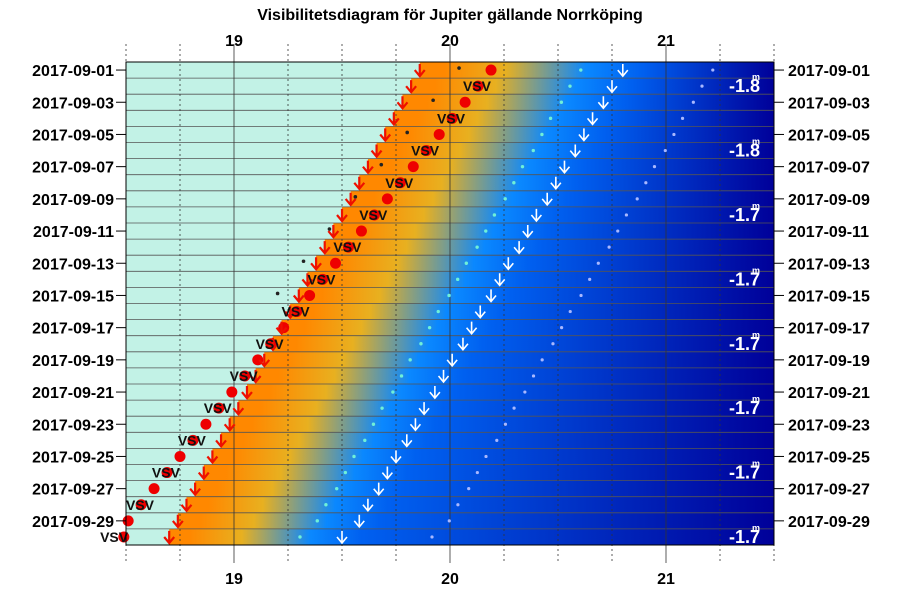  Describe the element at coordinates (829, 329) in the screenshot. I see `date-label-right: 2017-09-17` at that location.